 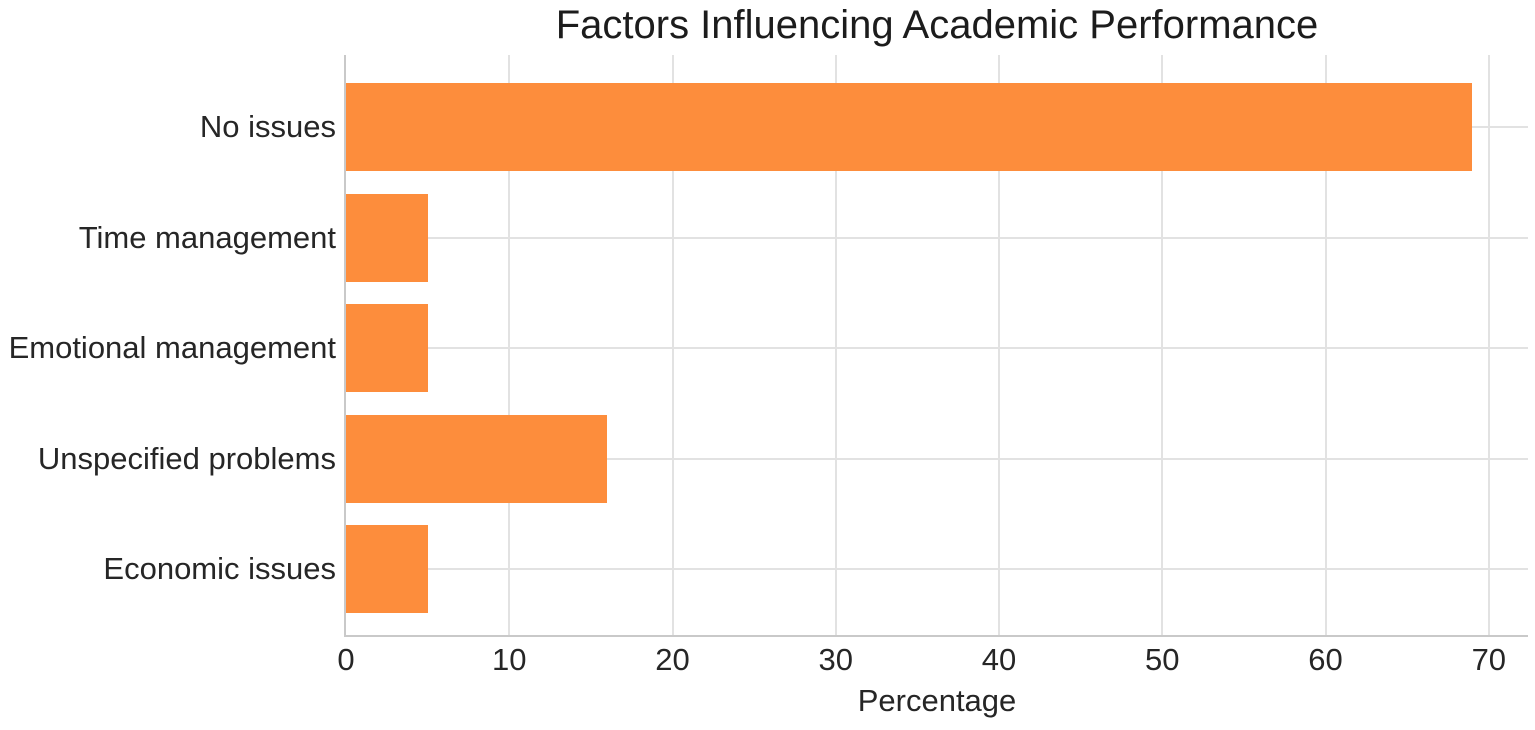 I want to click on x-axis-spine, so click(x=936, y=636).